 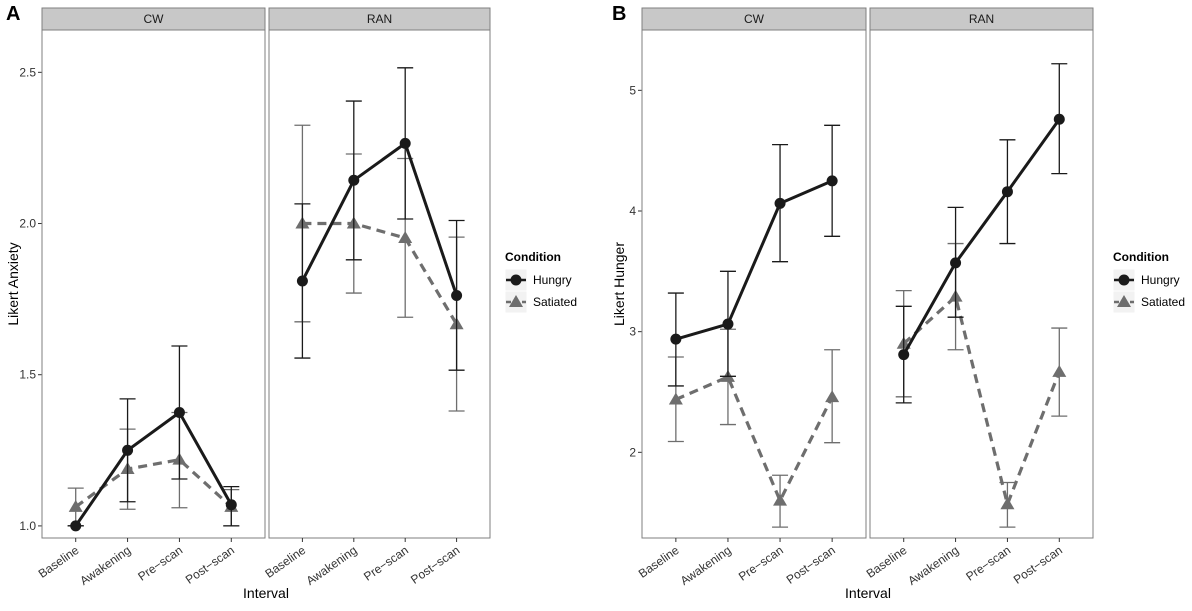 What do you see at coordinates (632, 452) in the screenshot?
I see `y-tick-label: 2` at bounding box center [632, 452].